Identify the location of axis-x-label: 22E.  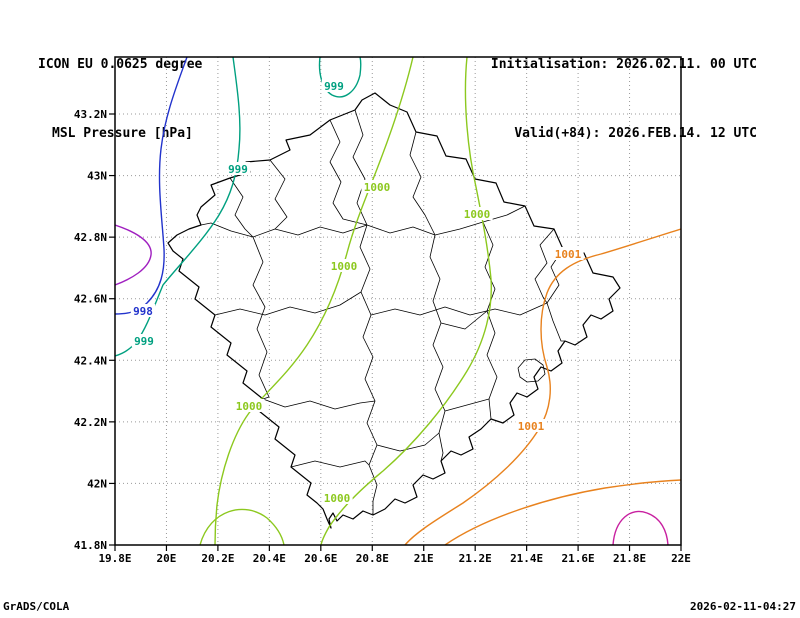
(681, 558).